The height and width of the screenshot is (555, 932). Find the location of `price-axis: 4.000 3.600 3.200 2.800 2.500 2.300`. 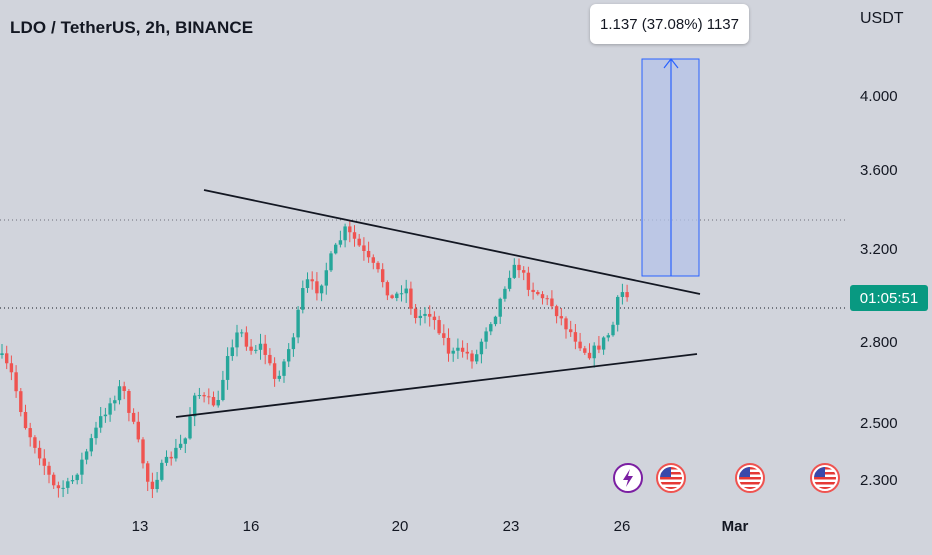

price-axis: 4.000 3.600 3.200 2.800 2.500 2.300 is located at coordinates (890, 255).